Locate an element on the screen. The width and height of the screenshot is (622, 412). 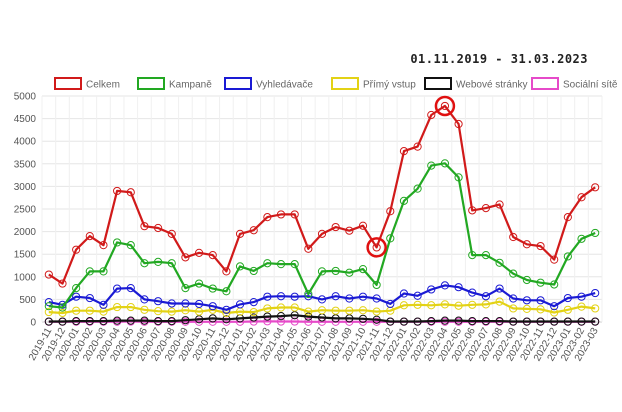
y-tick-label: 1000 is located at coordinates (25, 277).